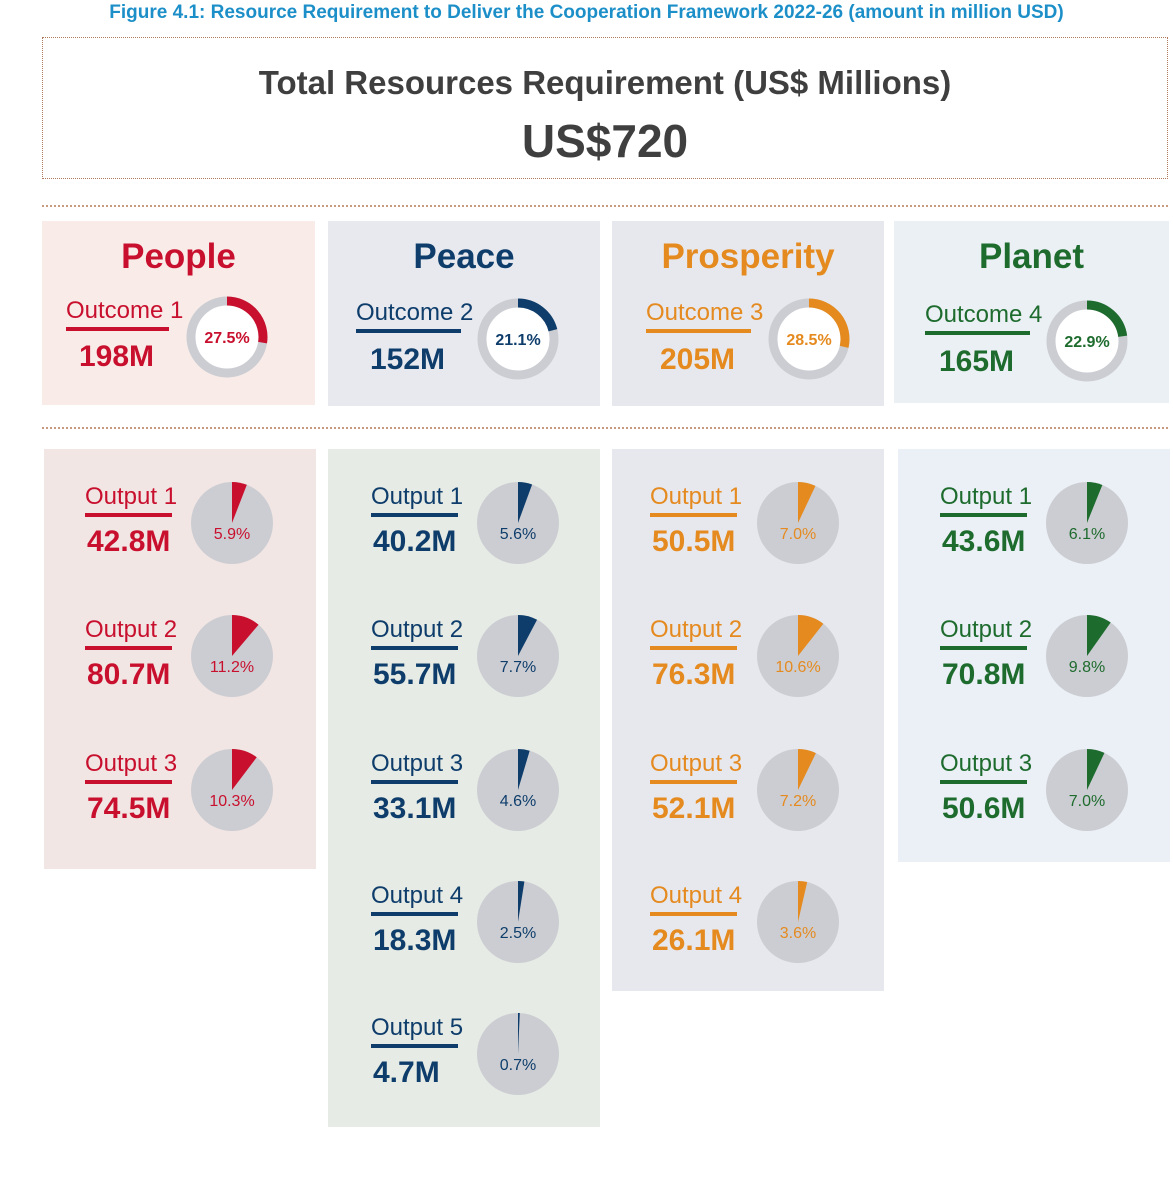 This screenshot has height=1178, width=1173. Describe the element at coordinates (1096, 769) in the screenshot. I see `planet-output-3-pie-slice` at that location.